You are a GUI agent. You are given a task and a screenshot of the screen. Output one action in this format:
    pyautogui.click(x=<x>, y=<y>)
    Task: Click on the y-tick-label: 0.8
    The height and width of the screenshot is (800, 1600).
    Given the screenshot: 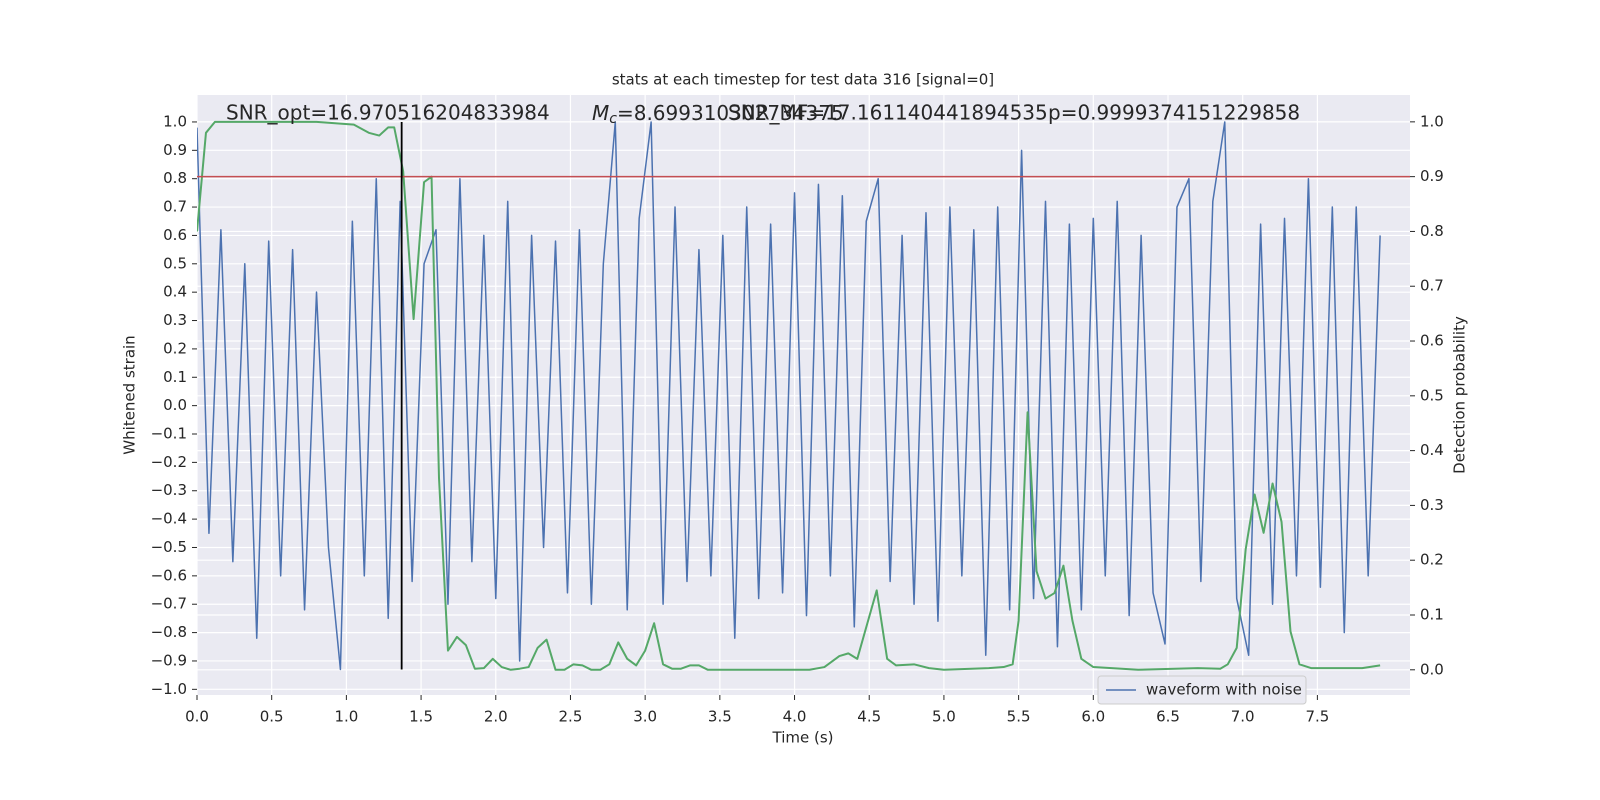 What is the action you would take?
    pyautogui.click(x=175, y=178)
    